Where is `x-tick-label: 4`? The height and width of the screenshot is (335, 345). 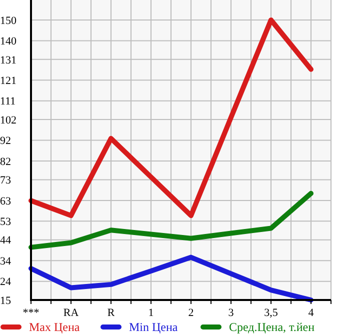
x-tick-label: 4 is located at coordinates (311, 313).